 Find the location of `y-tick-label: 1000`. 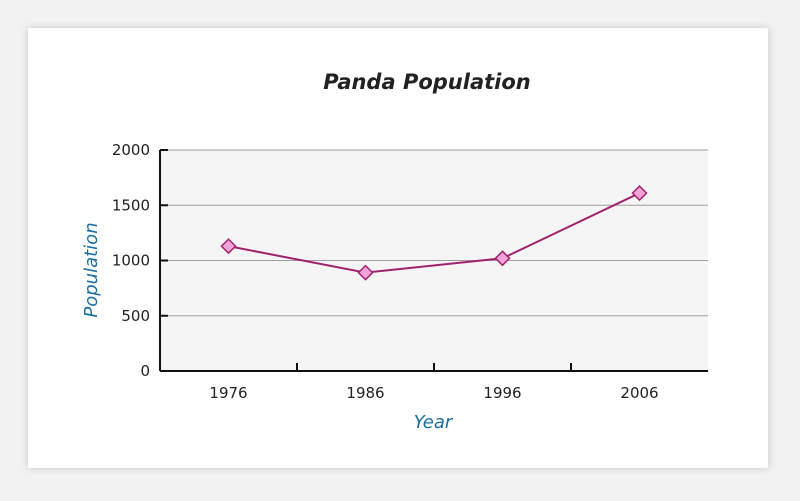

y-tick-label: 1000 is located at coordinates (131, 261).